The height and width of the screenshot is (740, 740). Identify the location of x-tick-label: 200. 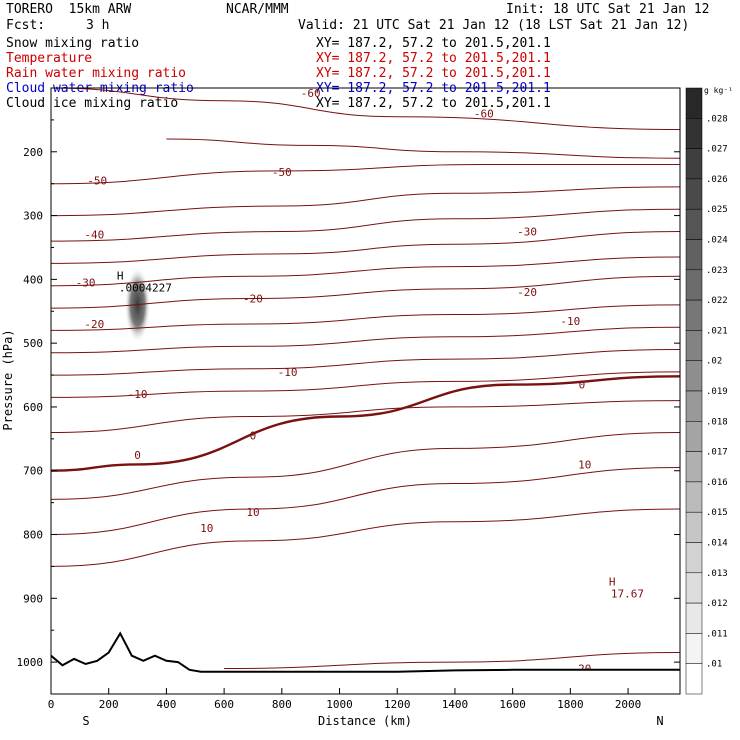
(109, 704).